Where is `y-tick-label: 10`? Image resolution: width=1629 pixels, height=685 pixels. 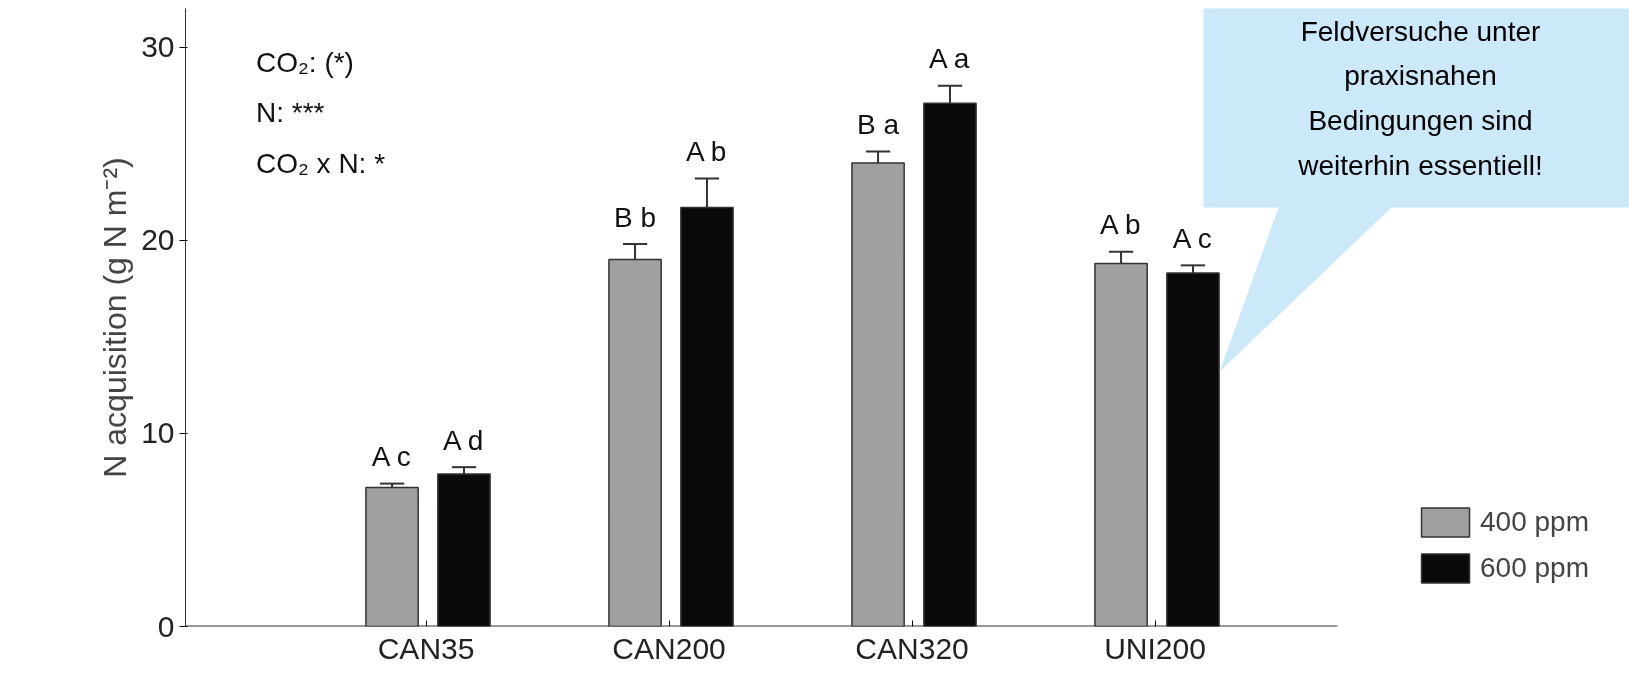
y-tick-label: 10 is located at coordinates (158, 433).